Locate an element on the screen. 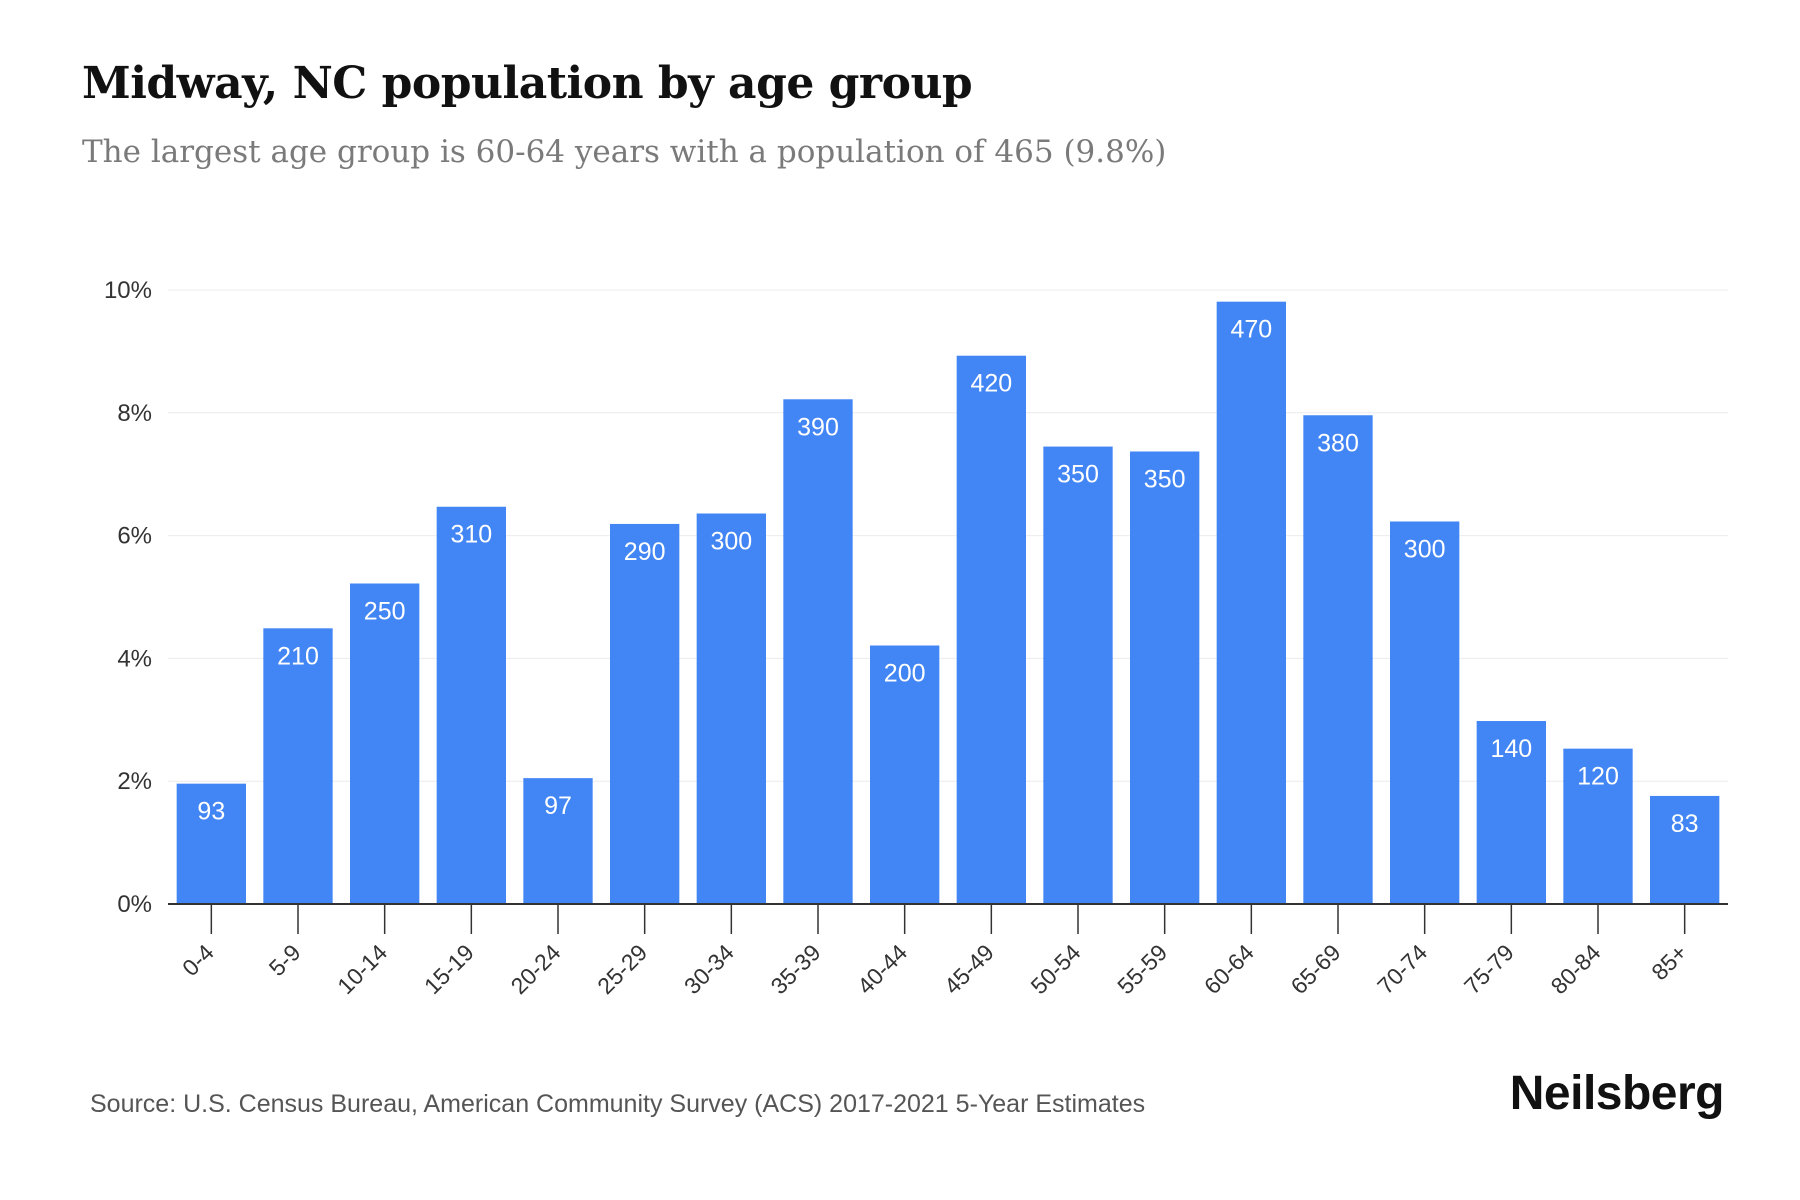  bar-value-label: 420 is located at coordinates (991, 384).